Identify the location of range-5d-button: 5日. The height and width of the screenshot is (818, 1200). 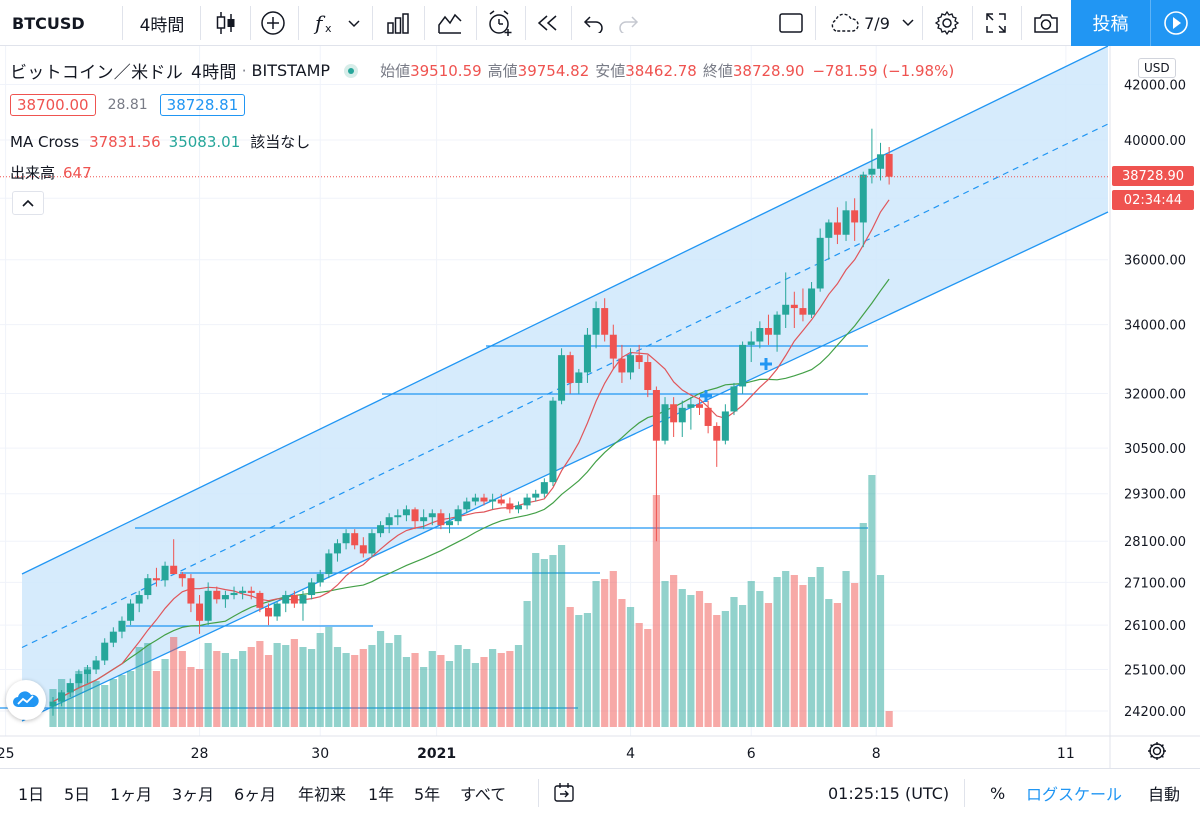
(77, 794).